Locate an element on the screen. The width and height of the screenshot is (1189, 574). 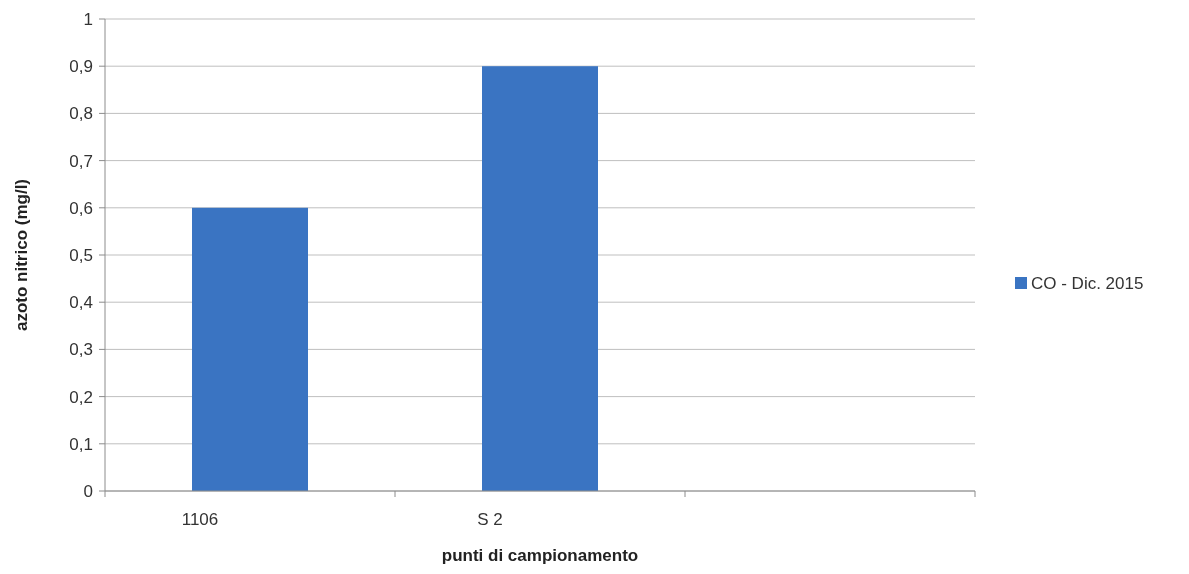
y-tick-label: 0,5 is located at coordinates (81, 255).